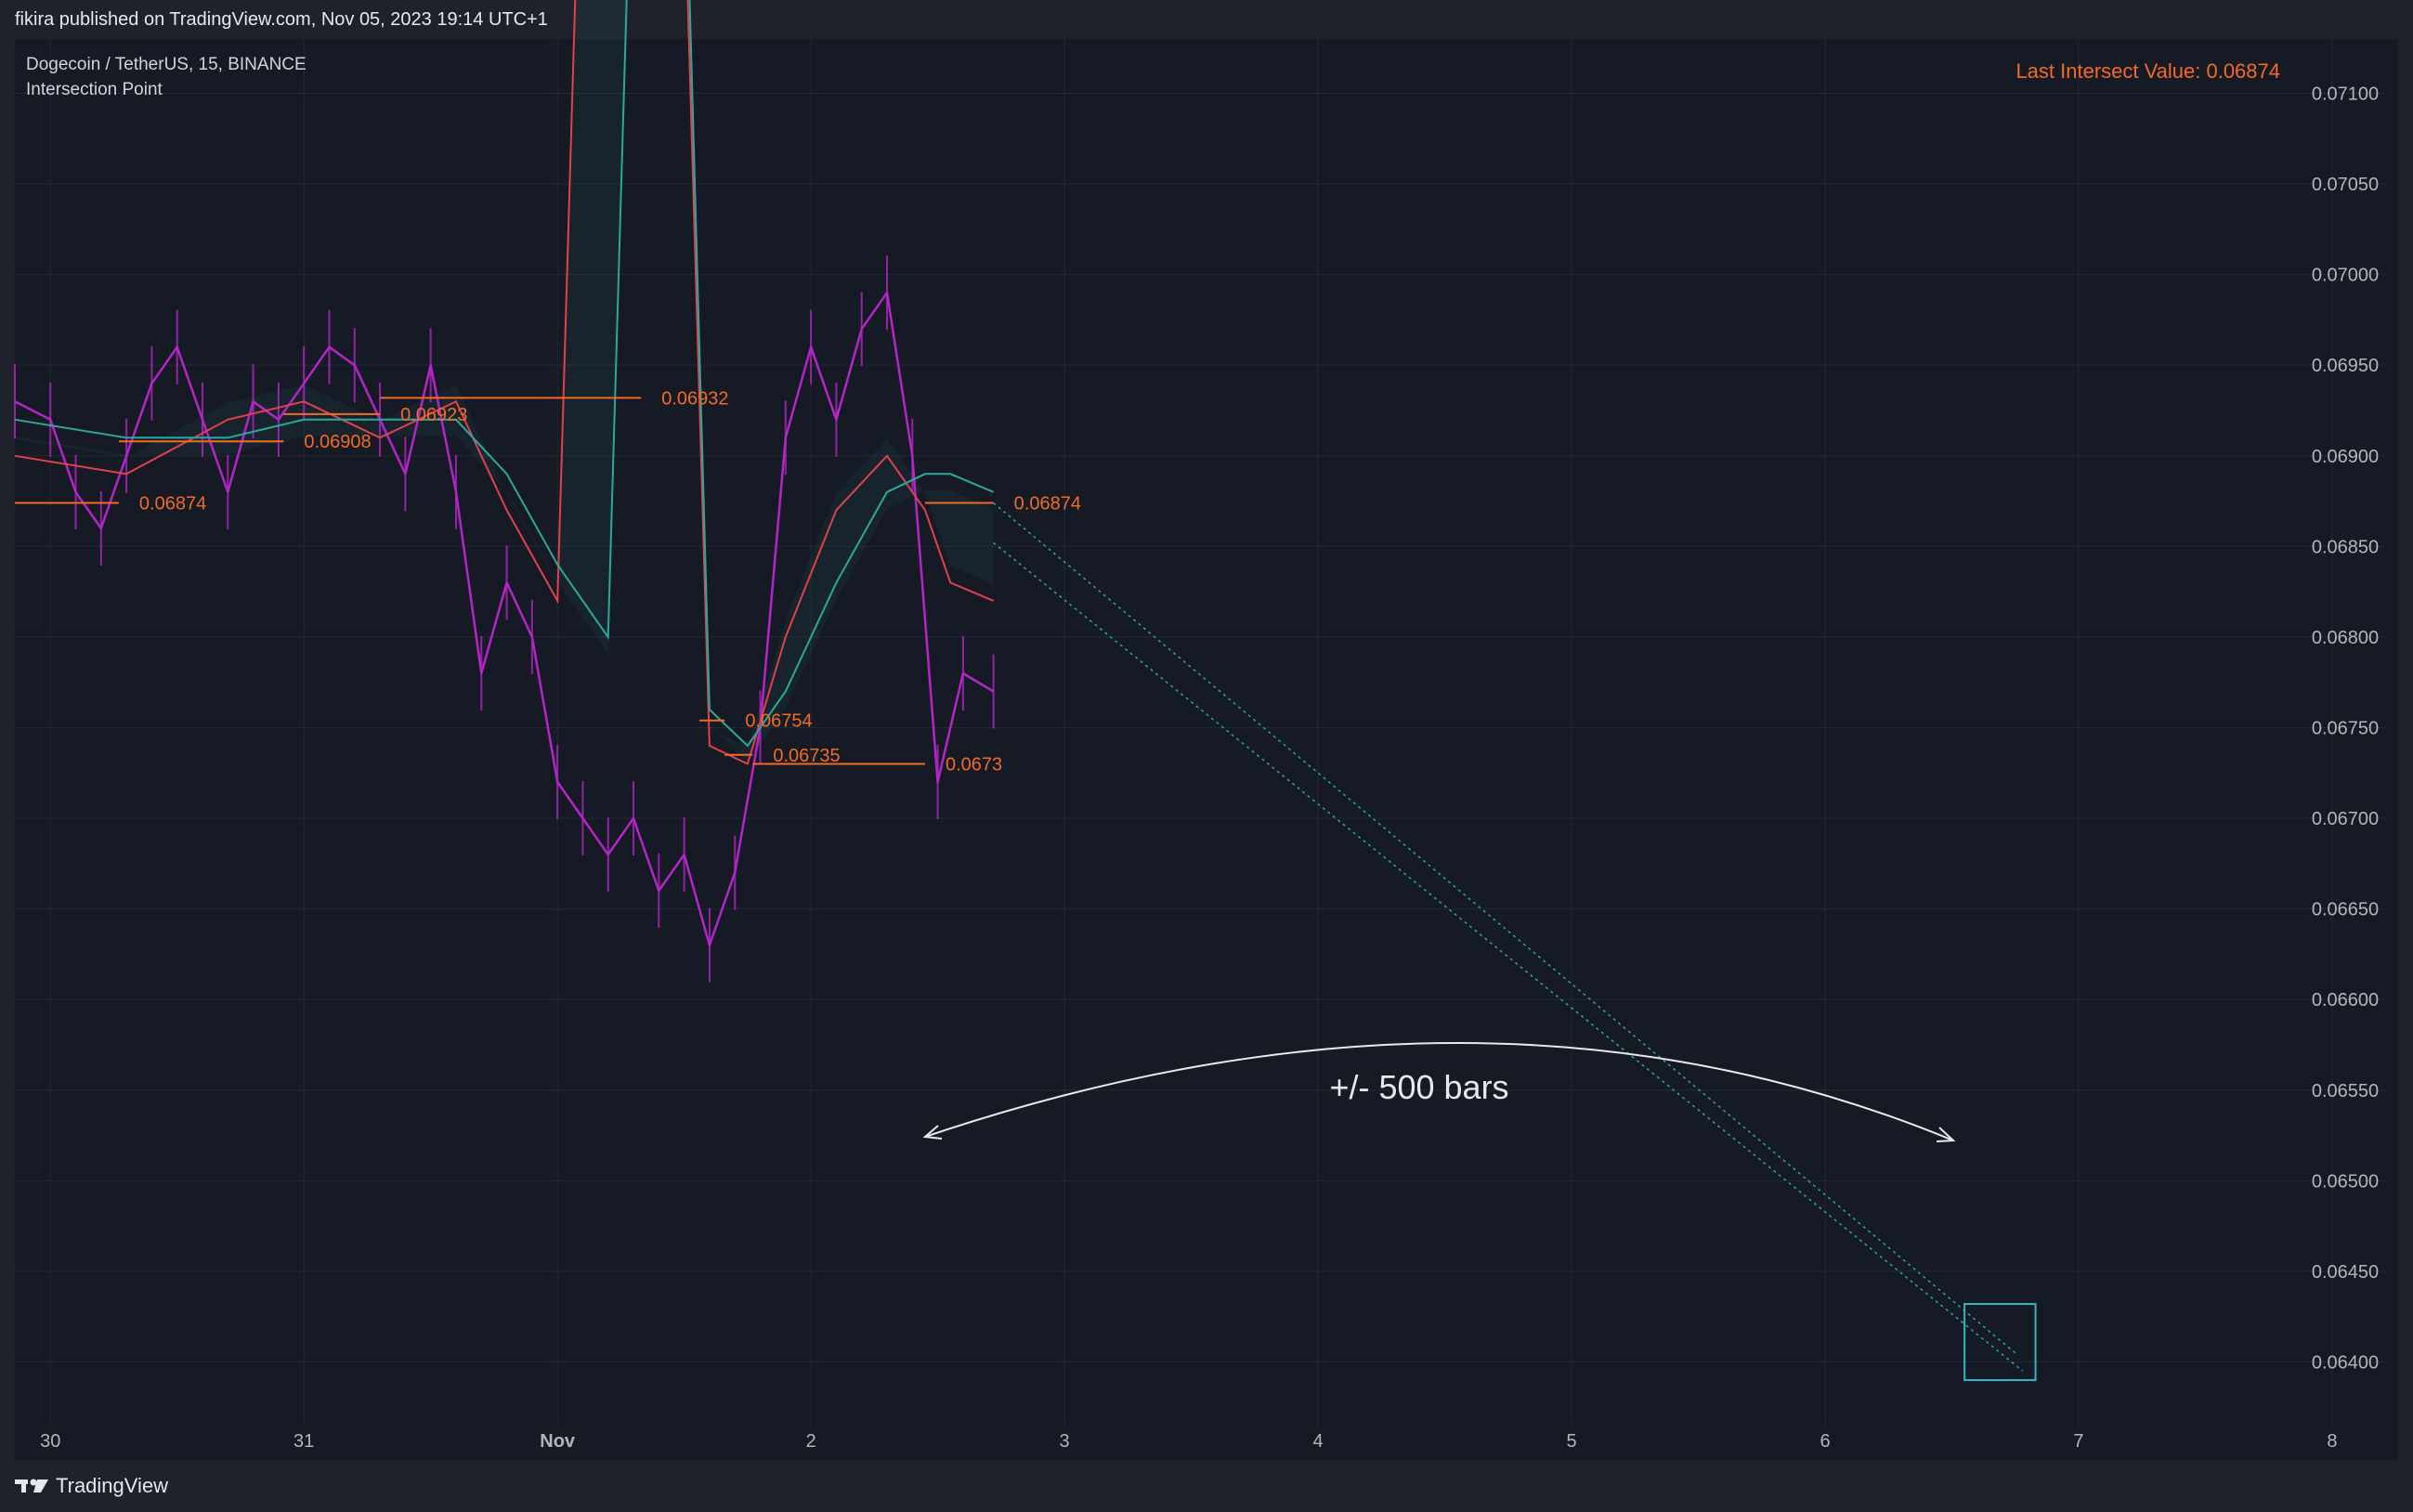 The image size is (2413, 1512). Describe the element at coordinates (2345, 1091) in the screenshot. I see `y-tick-label: 0.06550` at that location.